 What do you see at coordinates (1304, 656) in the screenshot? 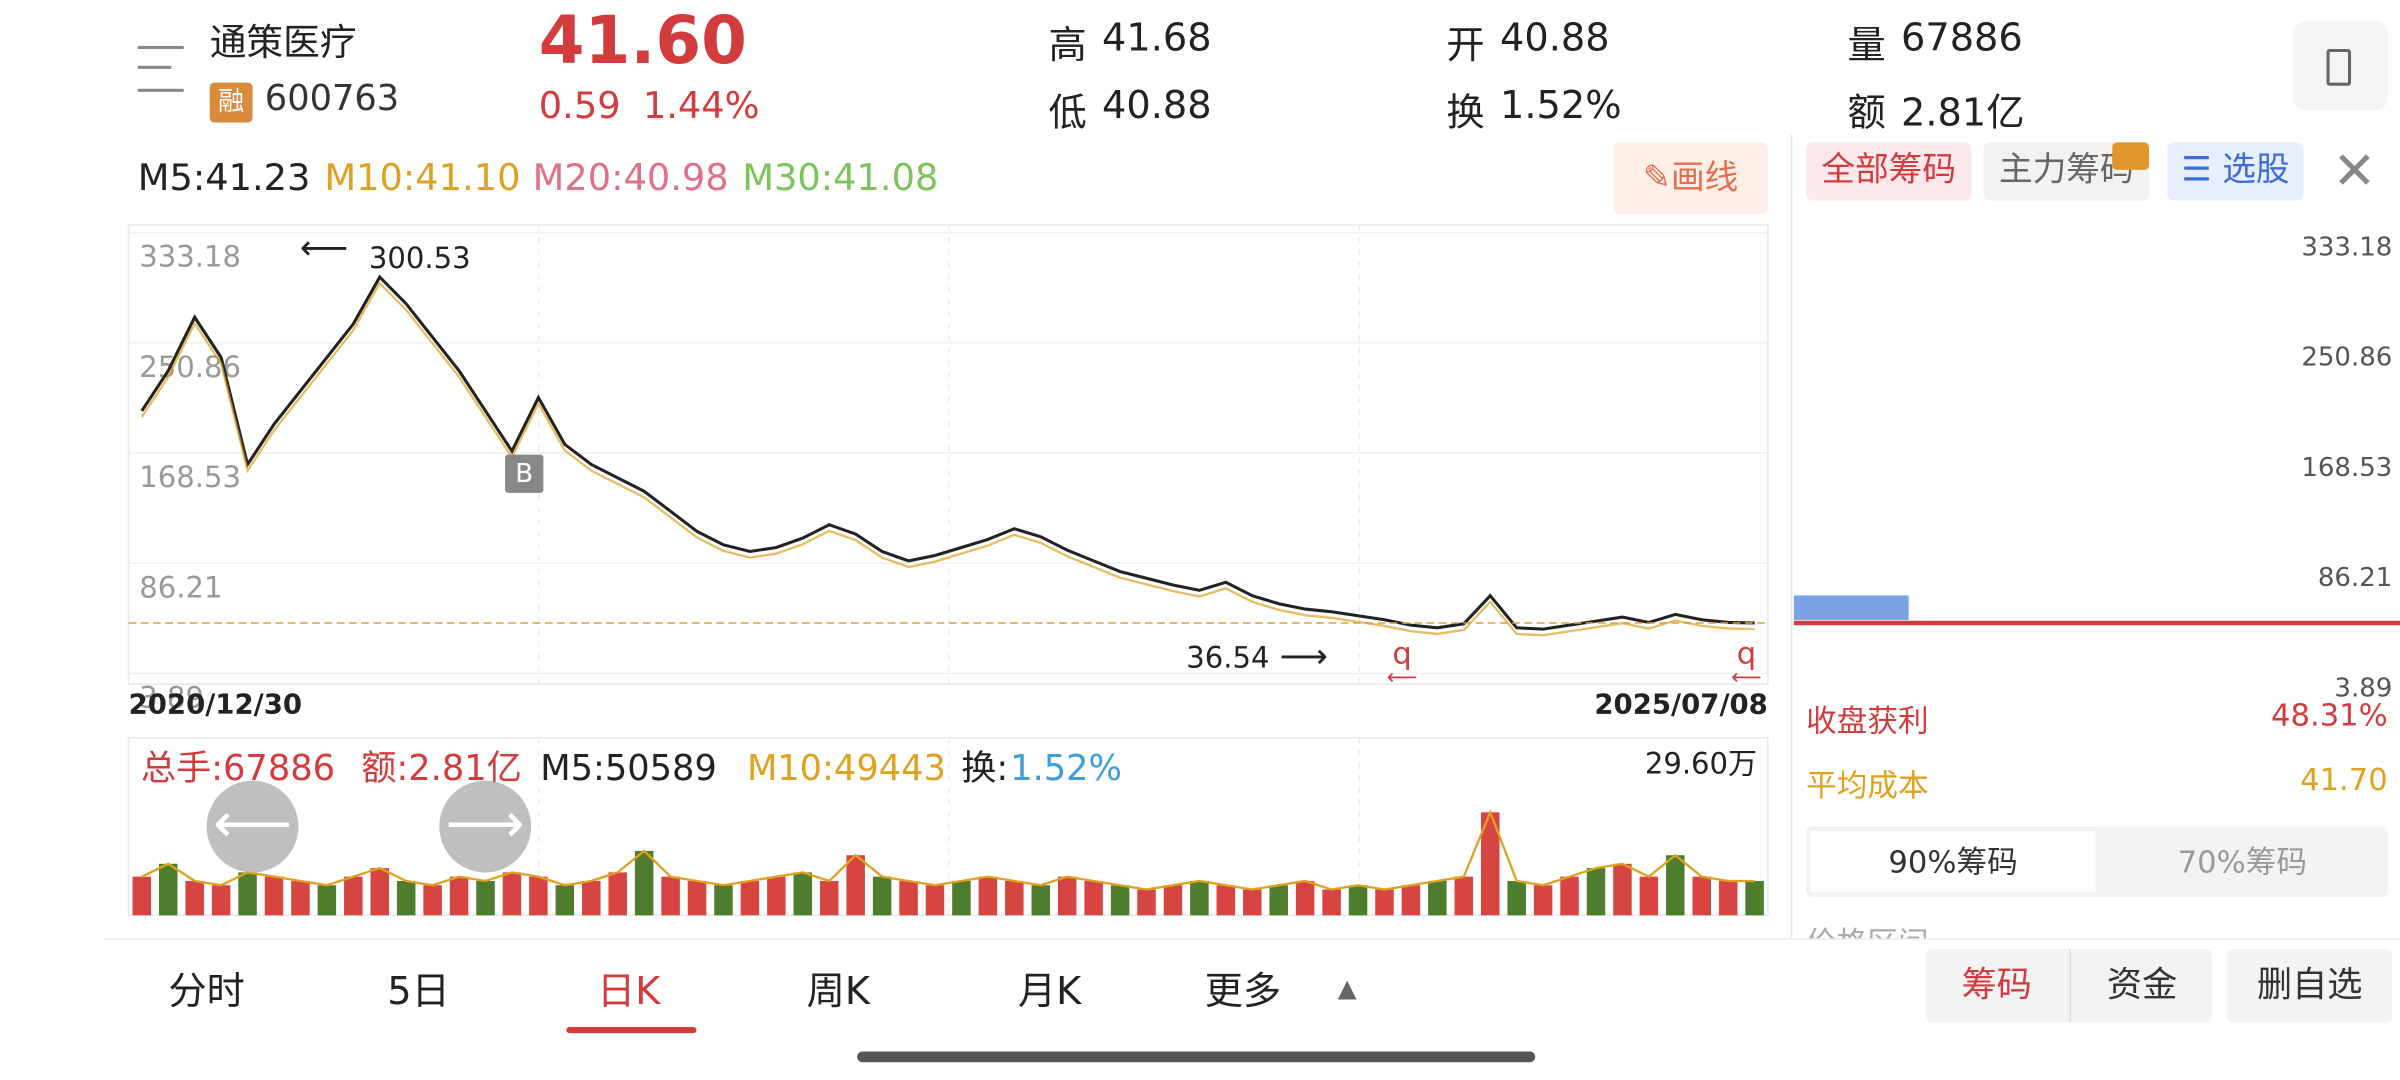
I see `arrow: ⟶` at bounding box center [1304, 656].